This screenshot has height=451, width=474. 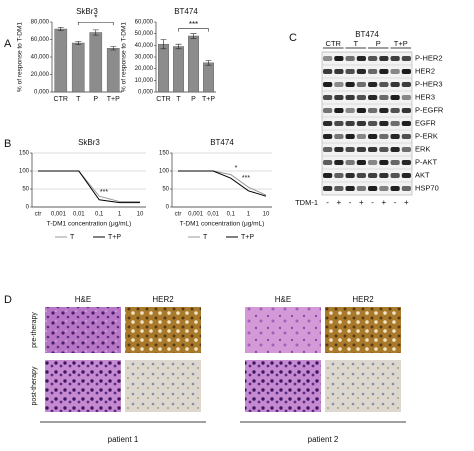 I want to click on y-tick-label: 80,000, so click(x=40, y=23).